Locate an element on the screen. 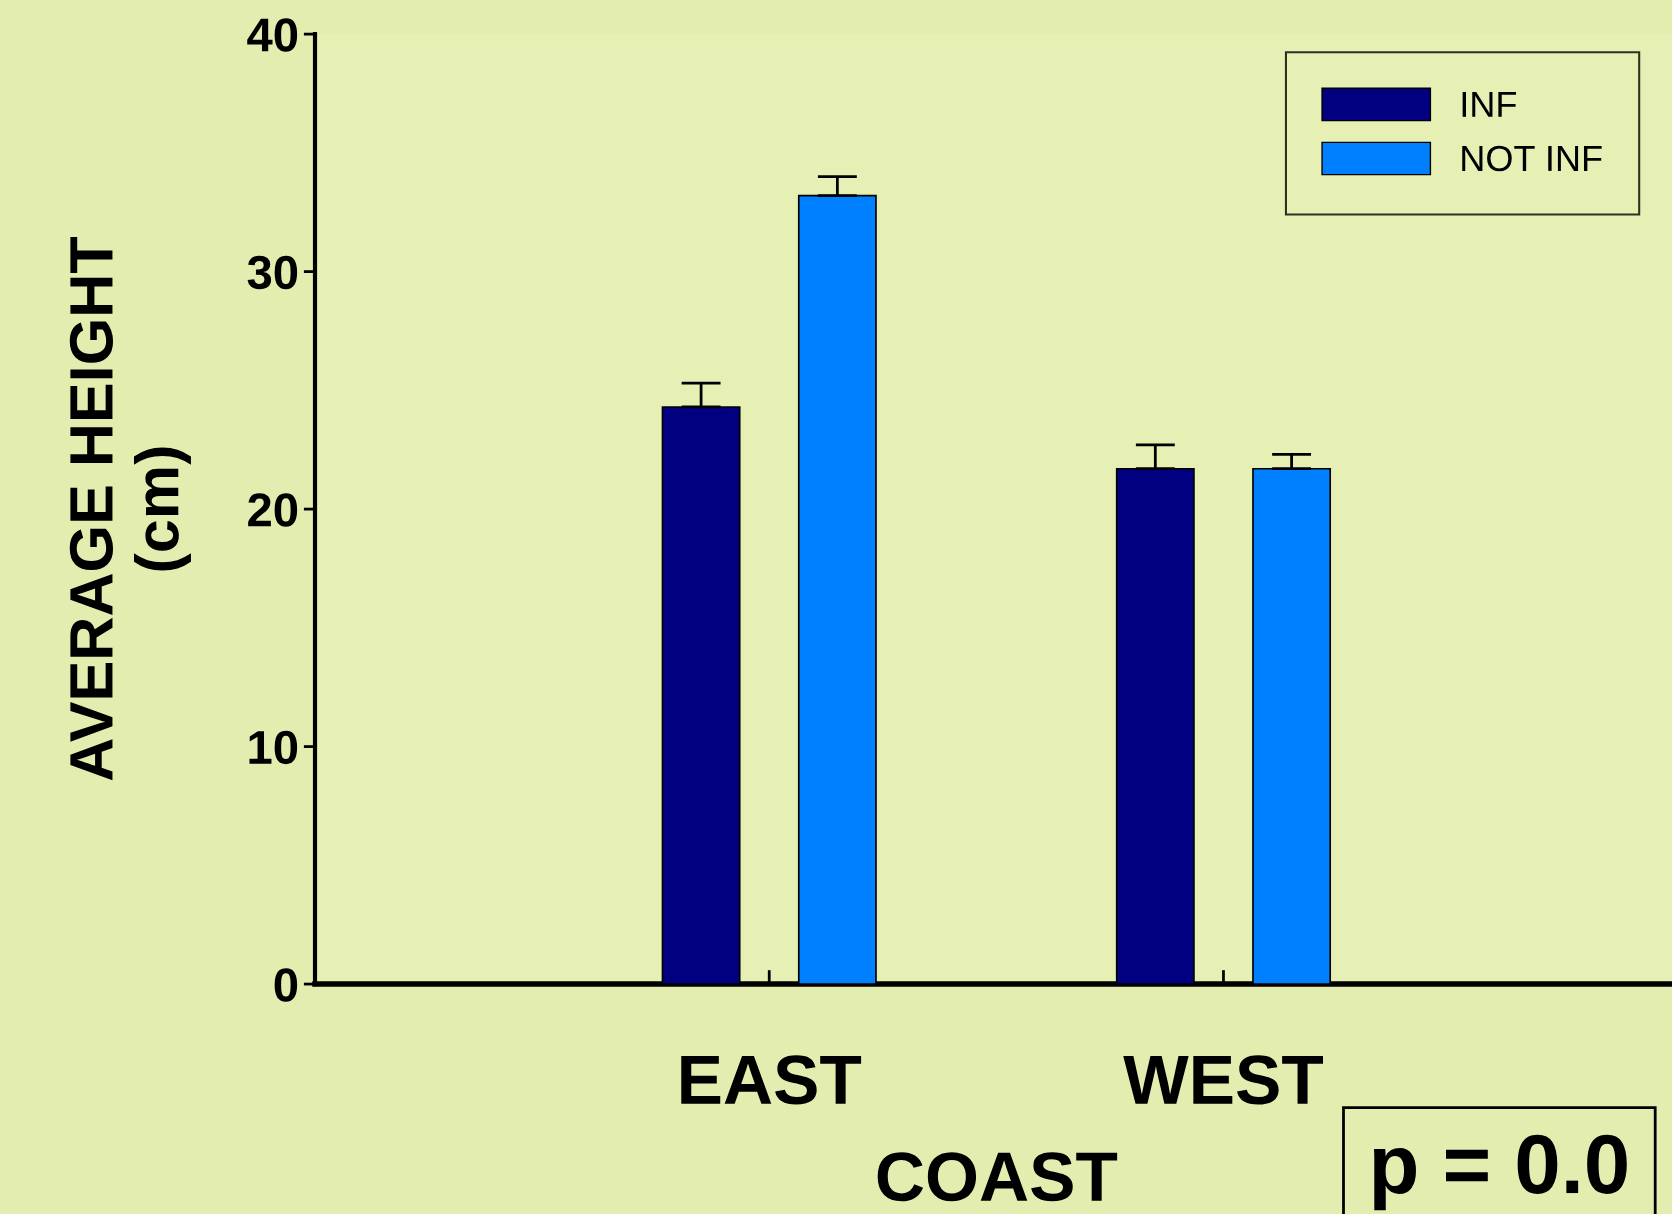 This screenshot has height=1214, width=1672. y-tick-label: 40 is located at coordinates (272, 35).